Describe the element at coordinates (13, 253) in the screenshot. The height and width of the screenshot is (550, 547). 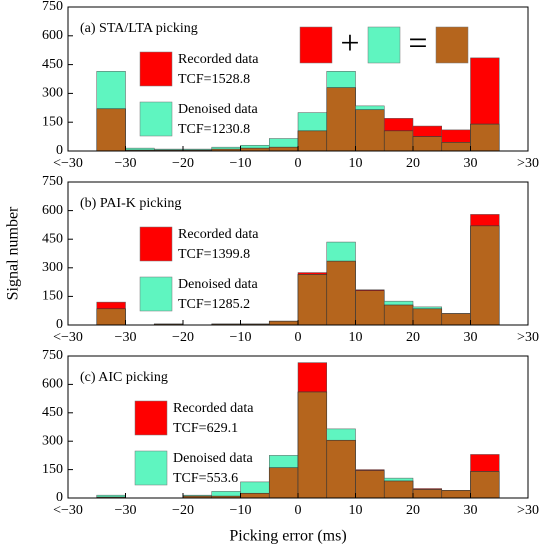
I see `y-axis-label: Signal number` at that location.